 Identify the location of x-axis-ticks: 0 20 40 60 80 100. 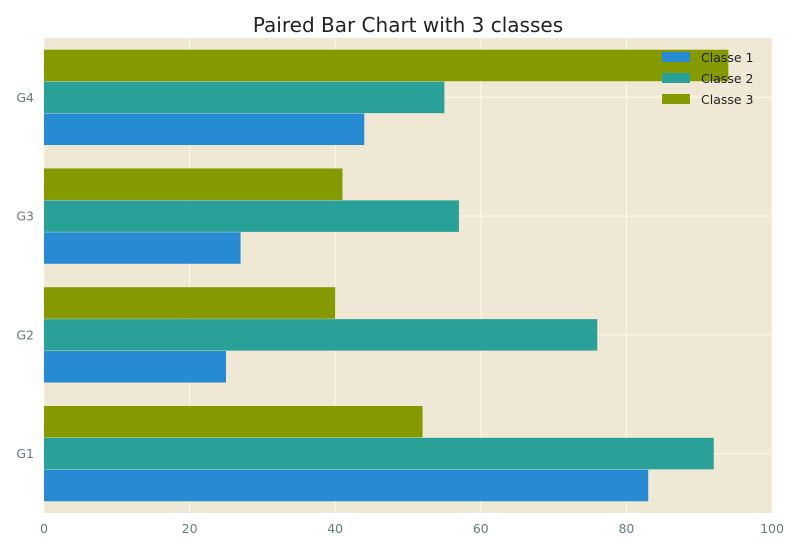
(412, 528).